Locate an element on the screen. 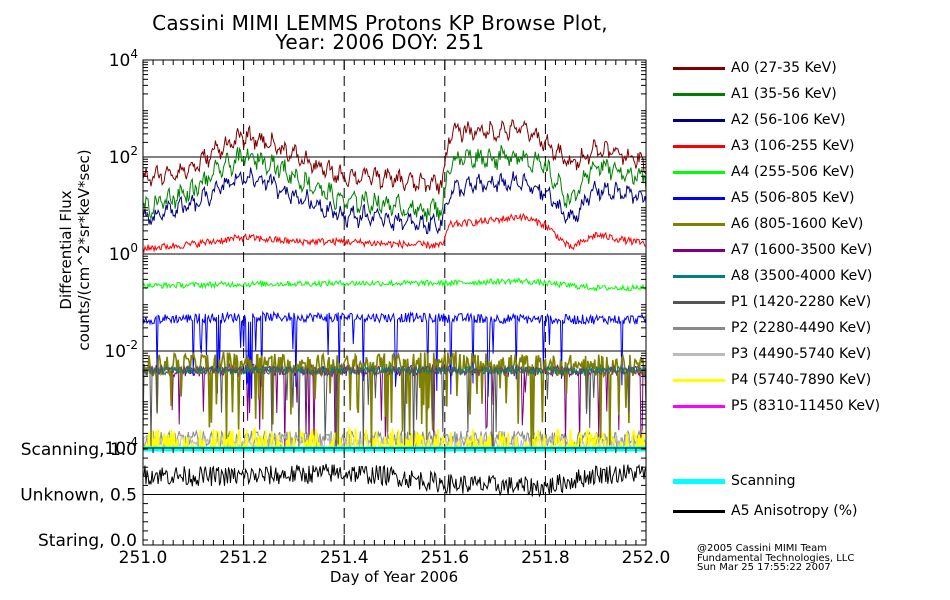  legend-label: P1 (1420-2280 KeV) is located at coordinates (801, 302).